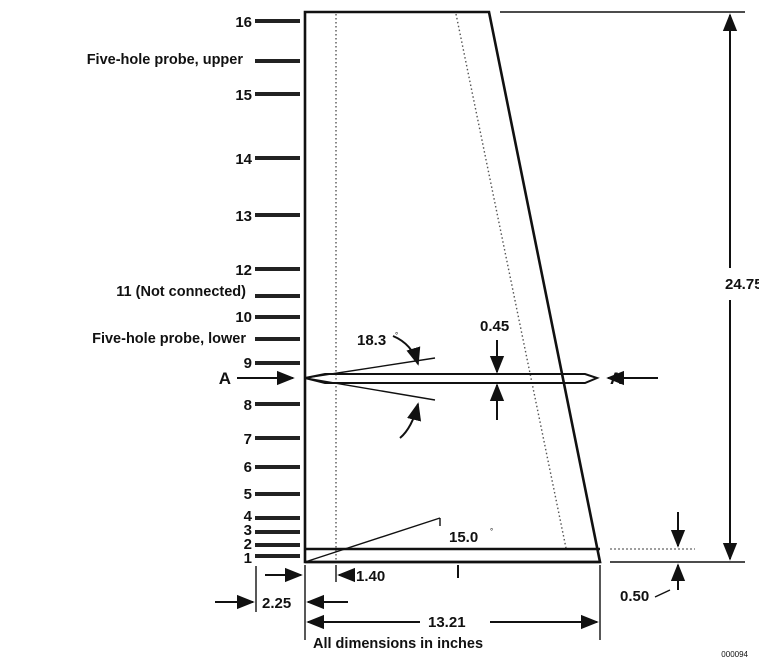 This screenshot has width=759, height=660. Describe the element at coordinates (248, 516) in the screenshot. I see `tap-4-label: 4` at that location.